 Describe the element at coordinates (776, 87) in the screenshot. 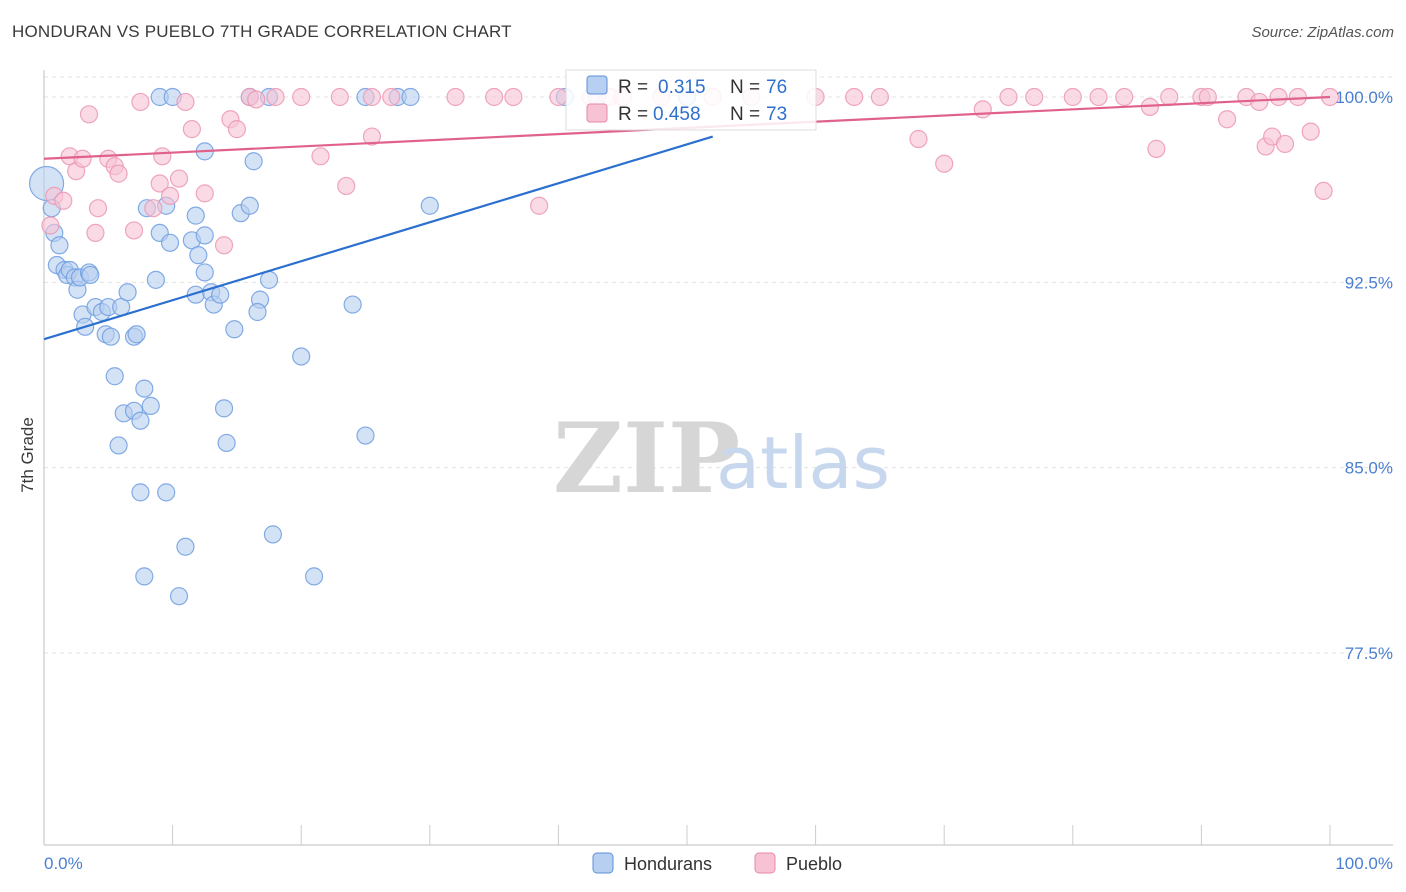

I see `legend-n-value-hondurans: 76` at that location.